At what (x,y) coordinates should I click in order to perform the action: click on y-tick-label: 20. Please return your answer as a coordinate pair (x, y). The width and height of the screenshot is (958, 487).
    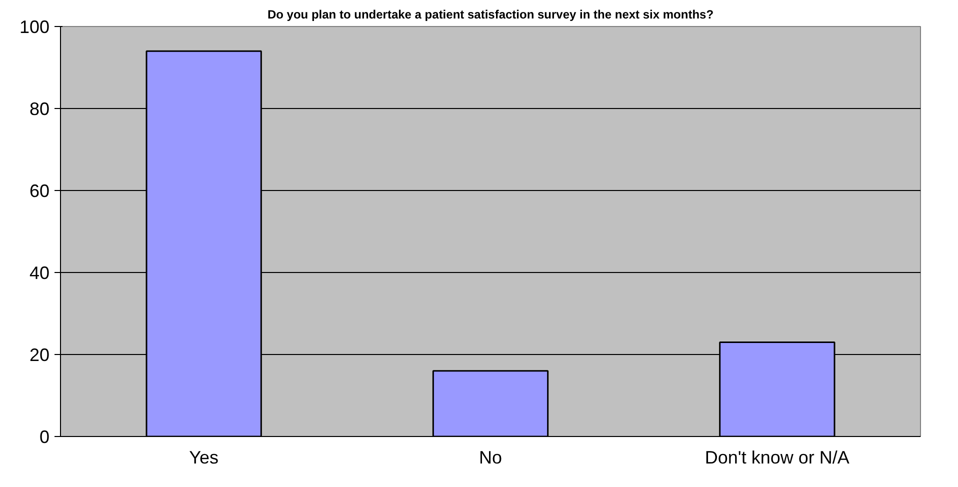
    Looking at the image, I should click on (39, 355).